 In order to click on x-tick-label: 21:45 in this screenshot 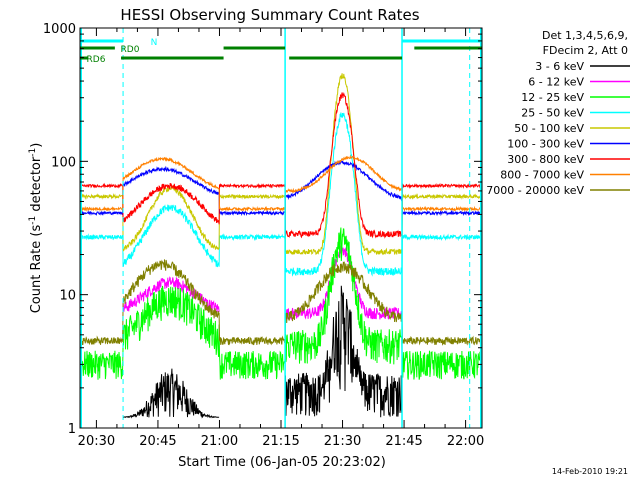, I will do `click(403, 441)`.